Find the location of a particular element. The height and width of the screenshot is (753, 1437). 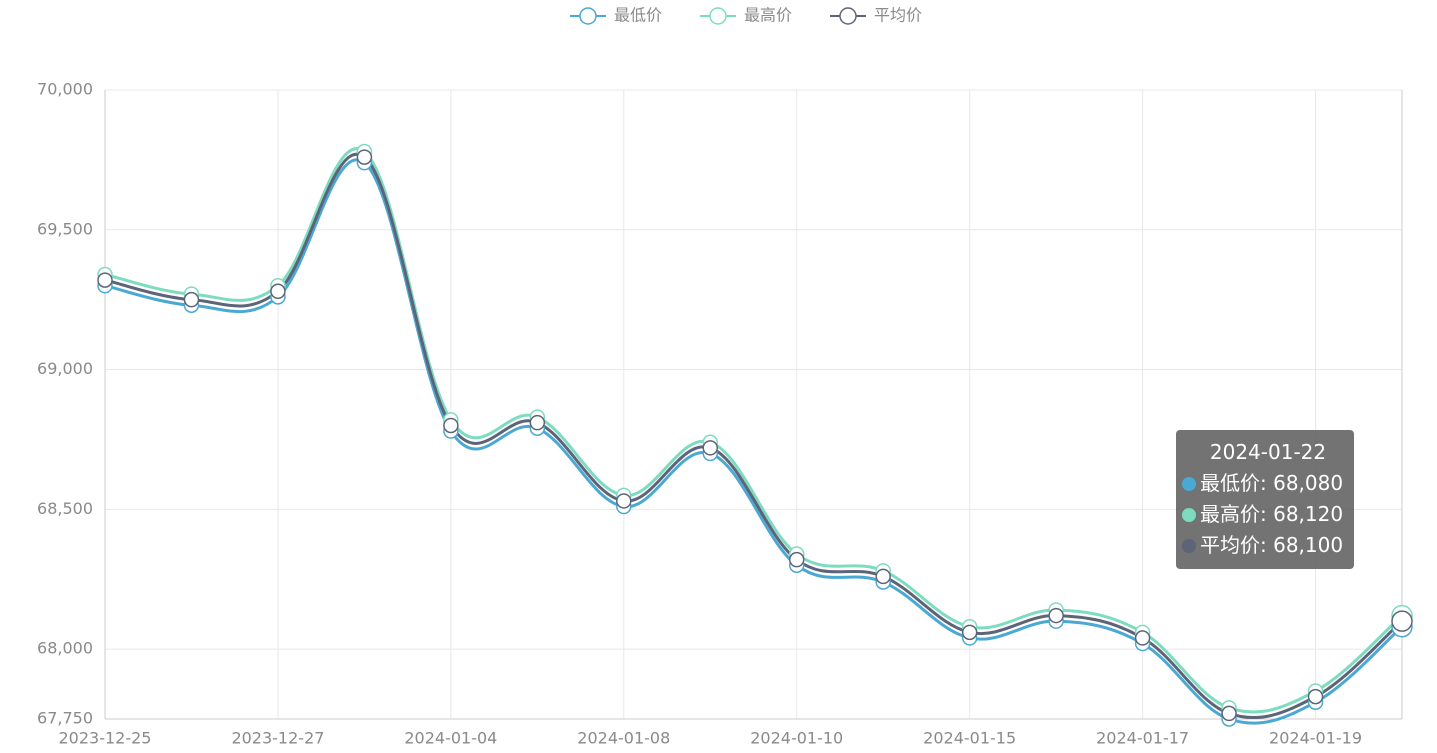

x-tick-label: 2023-12-27 is located at coordinates (277, 738).